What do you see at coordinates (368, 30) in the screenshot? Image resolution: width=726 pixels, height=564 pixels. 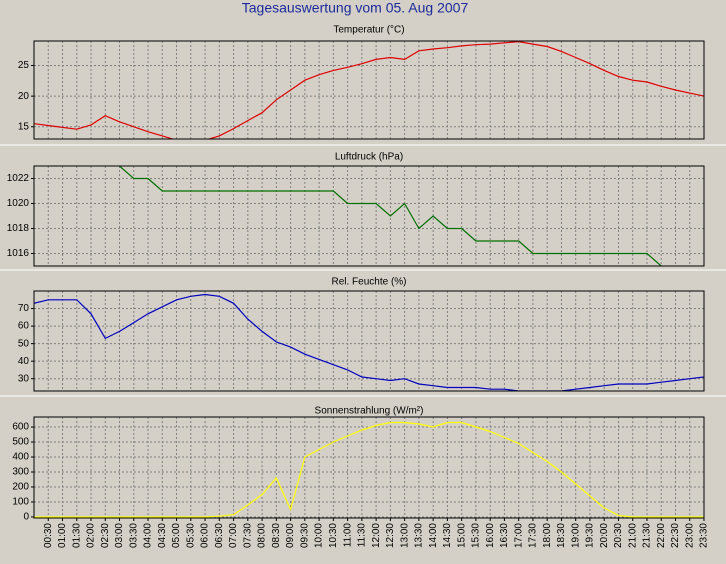 I see `chart-title: Temperatur (°C)` at bounding box center [368, 30].